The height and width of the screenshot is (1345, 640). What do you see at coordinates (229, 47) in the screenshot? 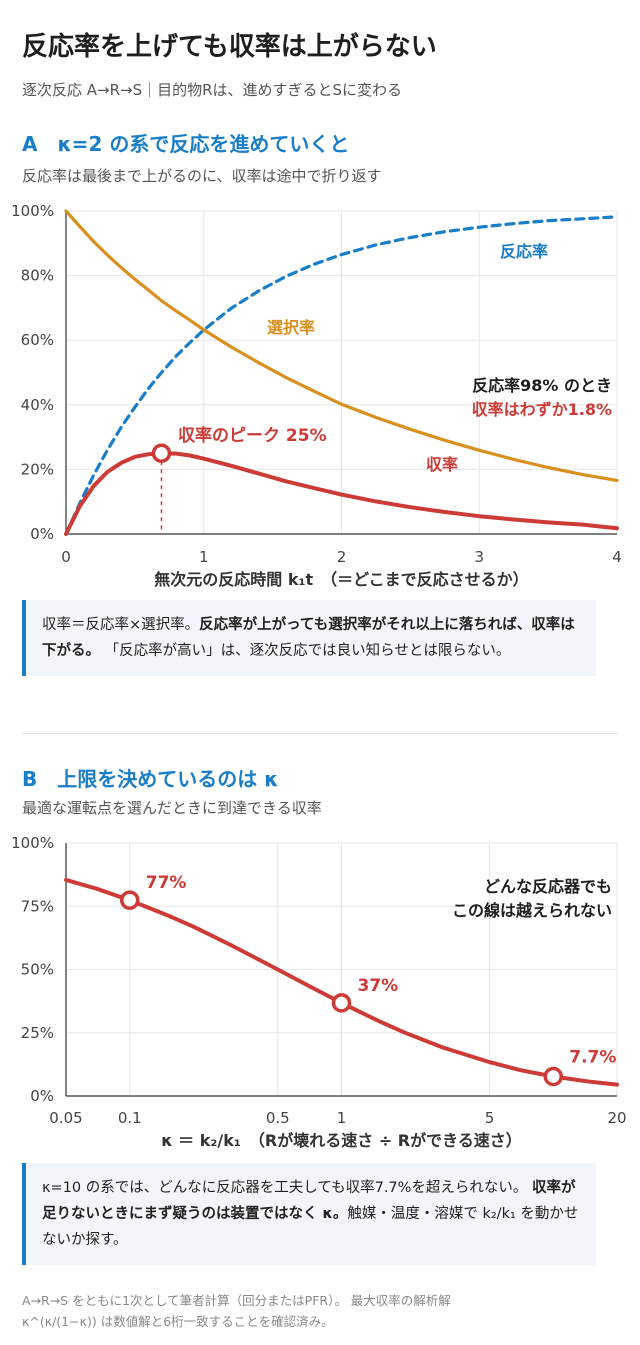
I see `page-title: 反応率を上げても収率は上がらない` at bounding box center [229, 47].